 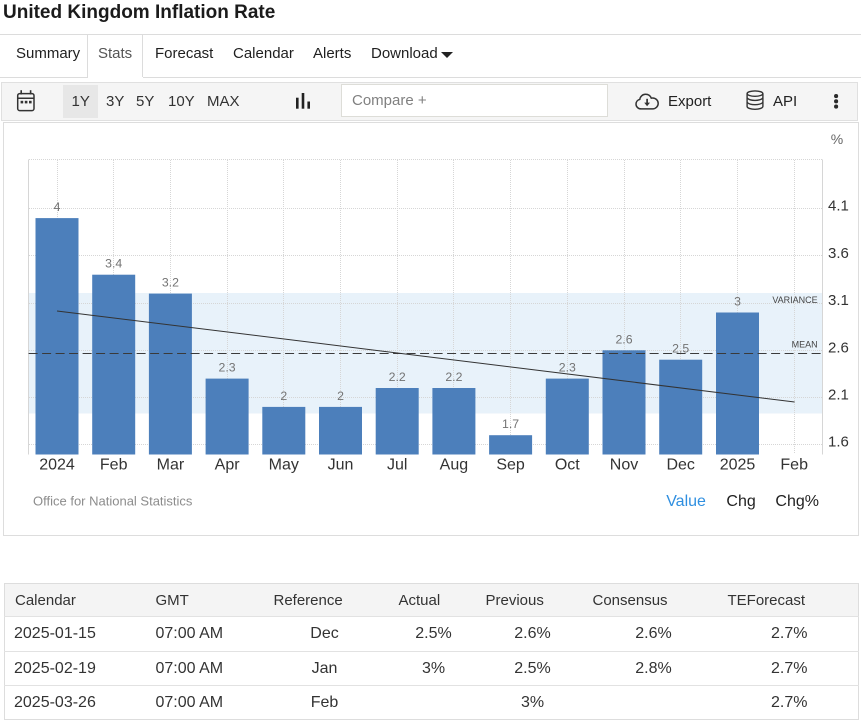 I want to click on svg-text: May, so click(x=284, y=465).